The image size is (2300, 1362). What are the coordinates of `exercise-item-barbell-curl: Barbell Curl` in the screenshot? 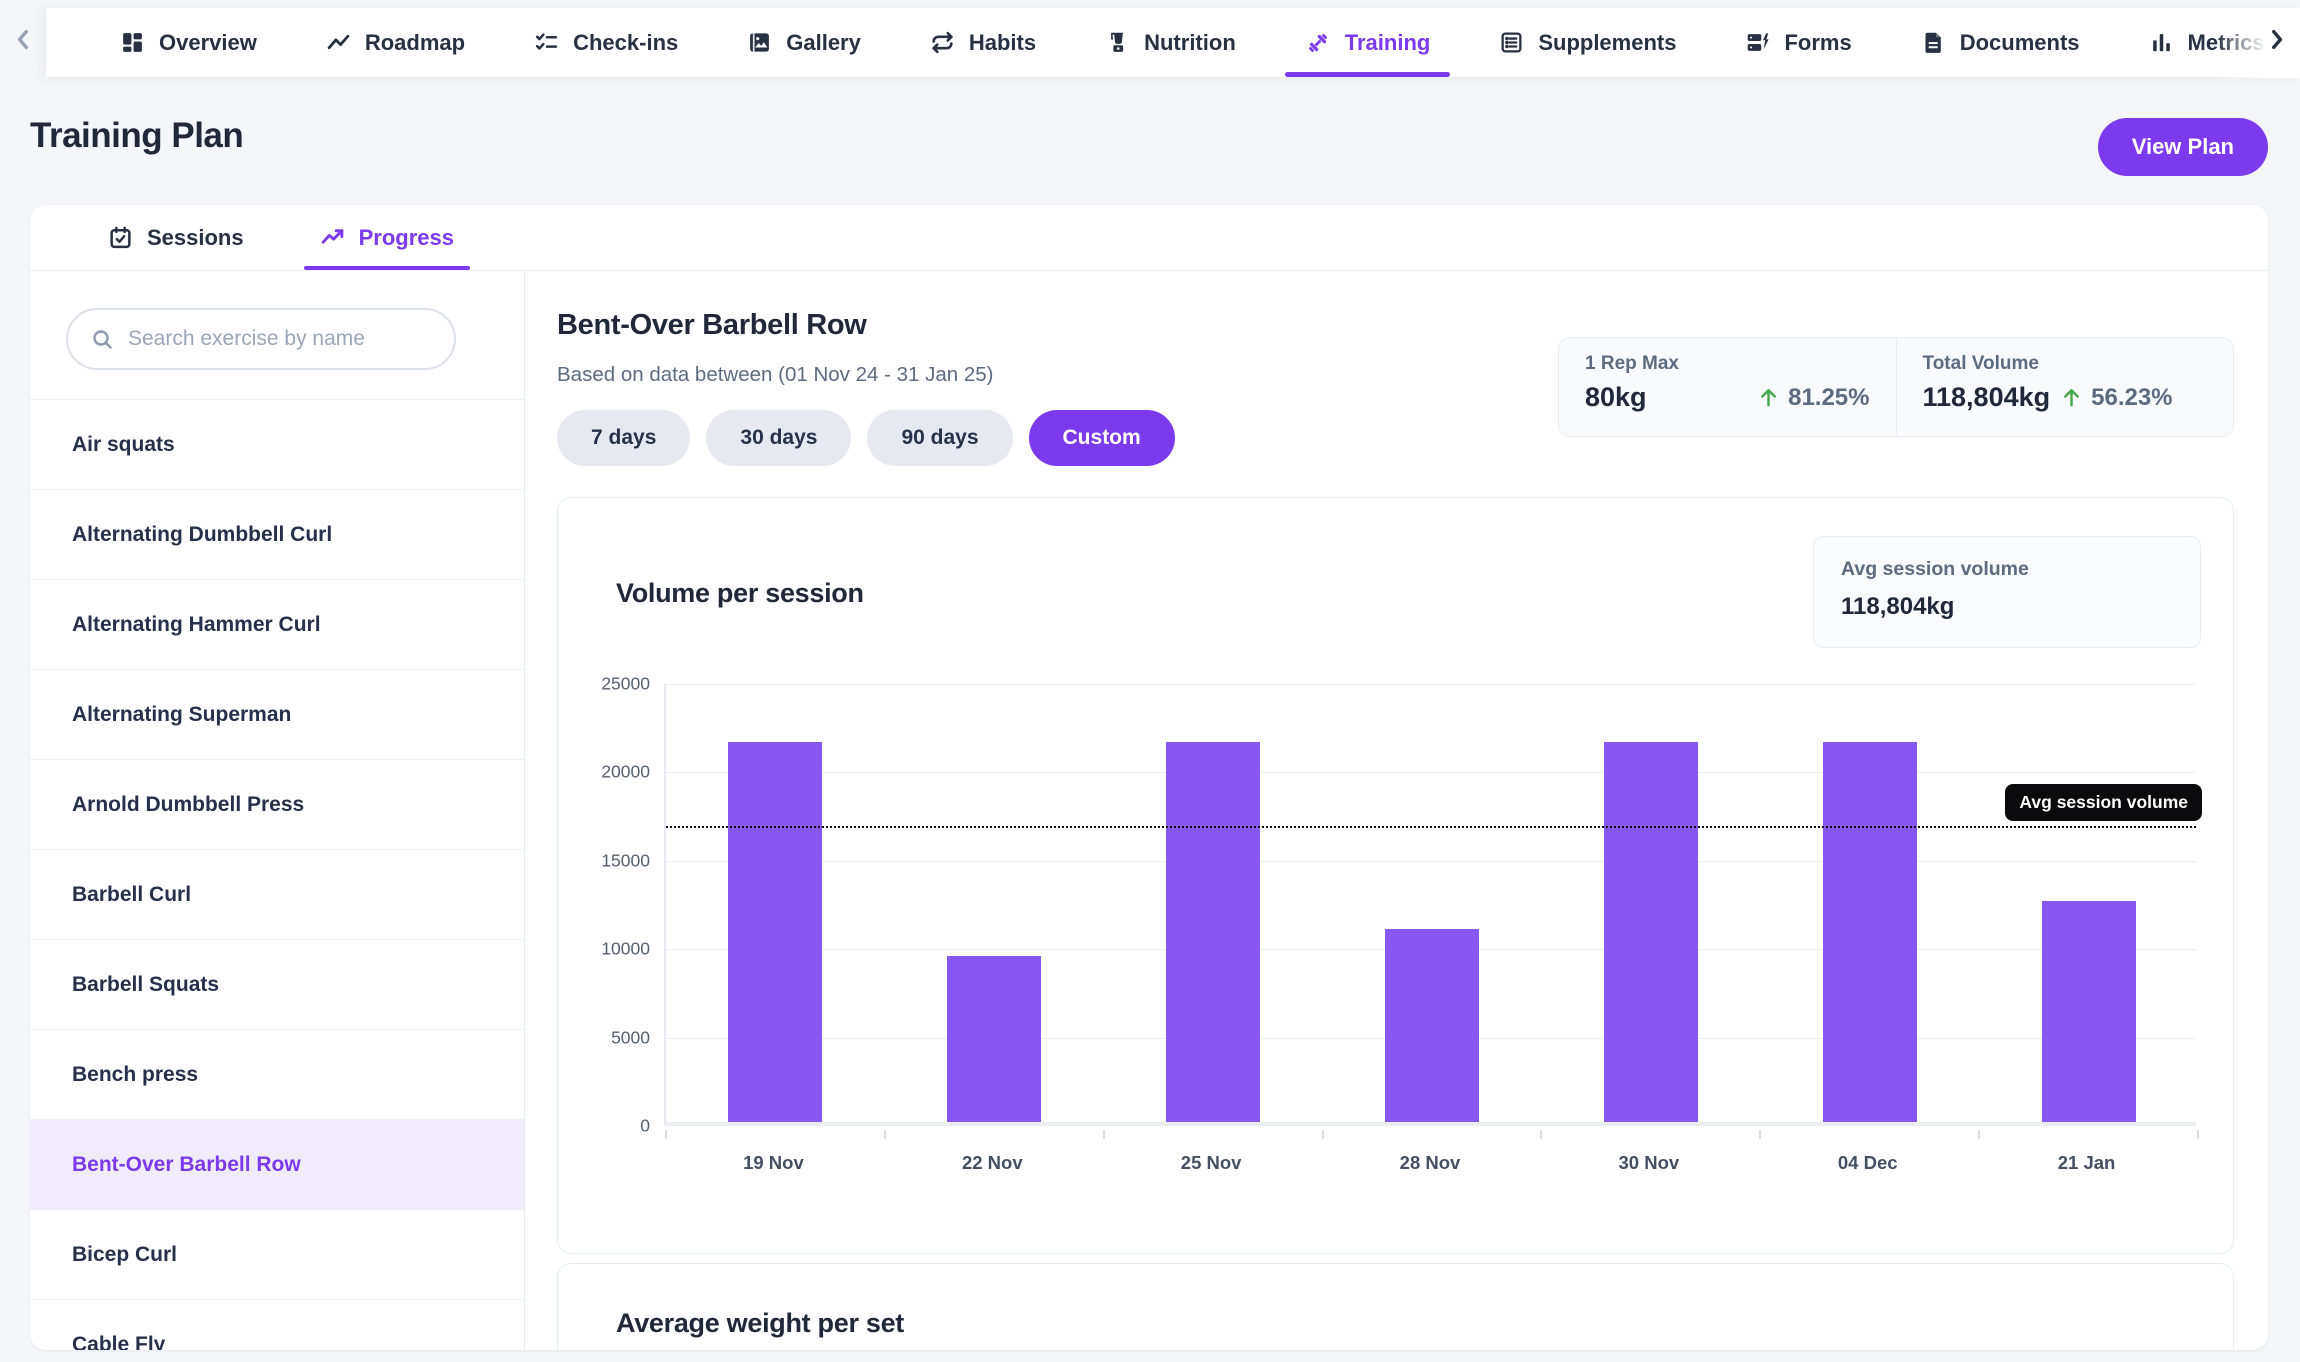 It's located at (277, 894).